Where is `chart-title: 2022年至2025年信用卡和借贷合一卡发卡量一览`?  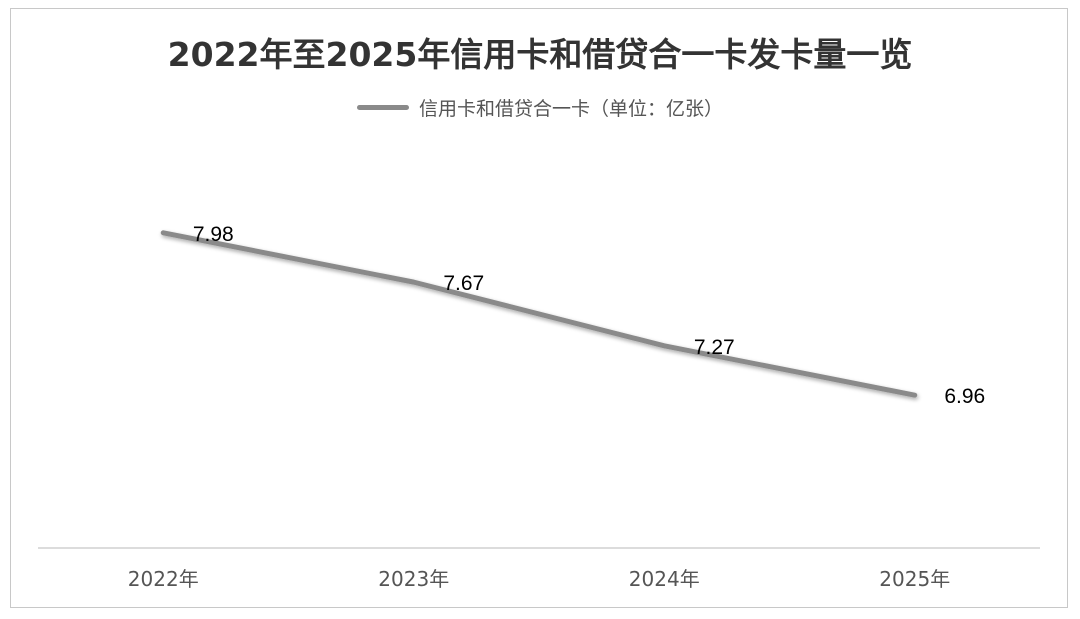
chart-title: 2022年至2025年信用卡和借贷合一卡发卡量一览 is located at coordinates (540, 54).